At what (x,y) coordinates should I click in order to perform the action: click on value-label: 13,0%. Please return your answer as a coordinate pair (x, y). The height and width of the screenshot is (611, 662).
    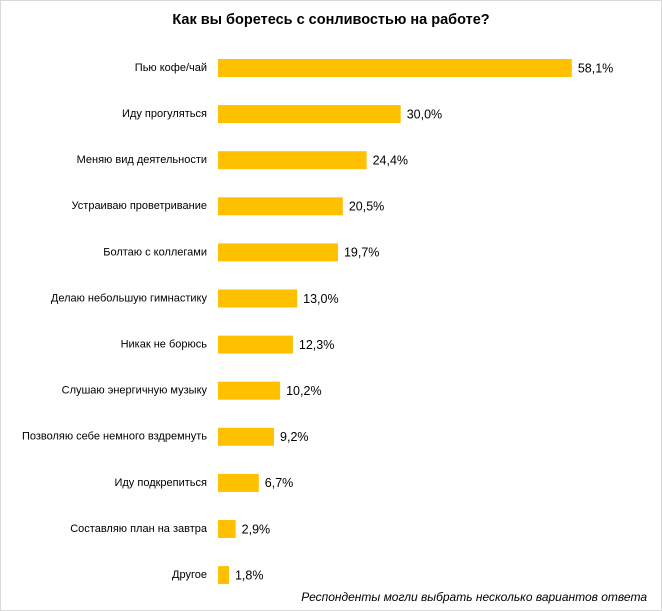
    Looking at the image, I should click on (320, 299).